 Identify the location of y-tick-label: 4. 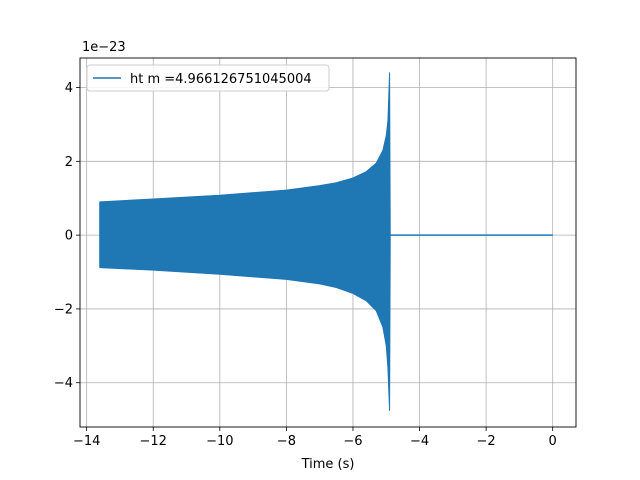
(69, 88).